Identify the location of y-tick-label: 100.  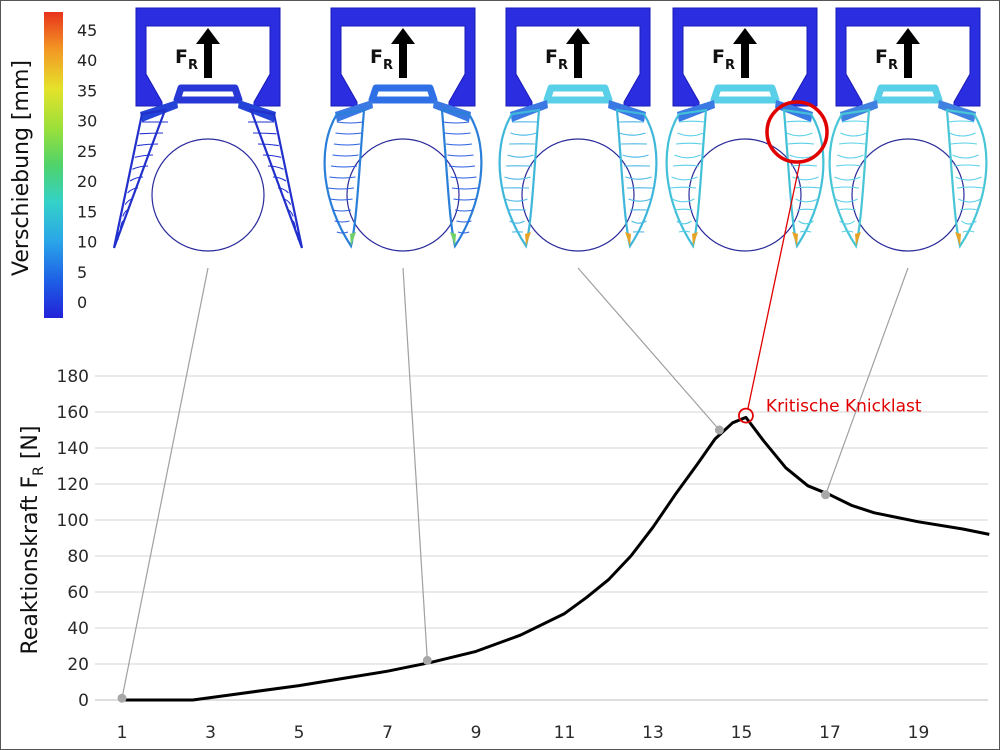
(73, 521).